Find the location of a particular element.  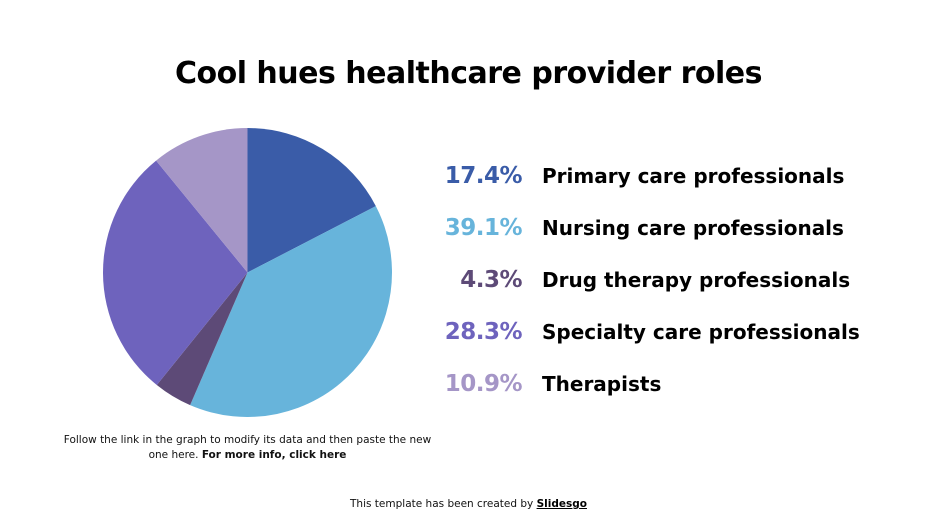

legend-pct: 39.1% is located at coordinates (483, 228).